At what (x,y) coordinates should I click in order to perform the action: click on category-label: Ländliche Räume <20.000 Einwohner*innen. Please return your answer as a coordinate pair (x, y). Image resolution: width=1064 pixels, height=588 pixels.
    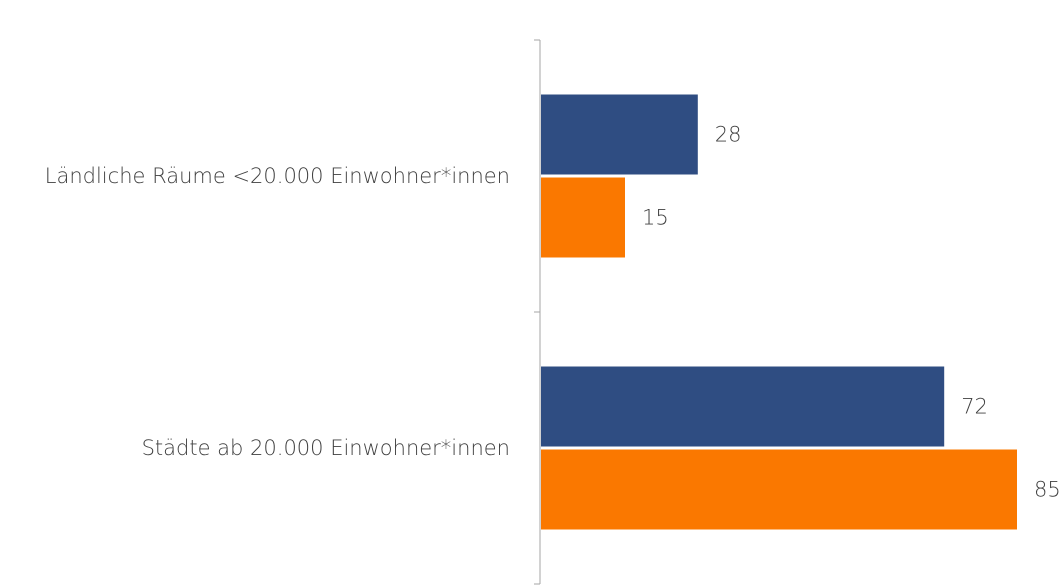
    Looking at the image, I should click on (277, 176).